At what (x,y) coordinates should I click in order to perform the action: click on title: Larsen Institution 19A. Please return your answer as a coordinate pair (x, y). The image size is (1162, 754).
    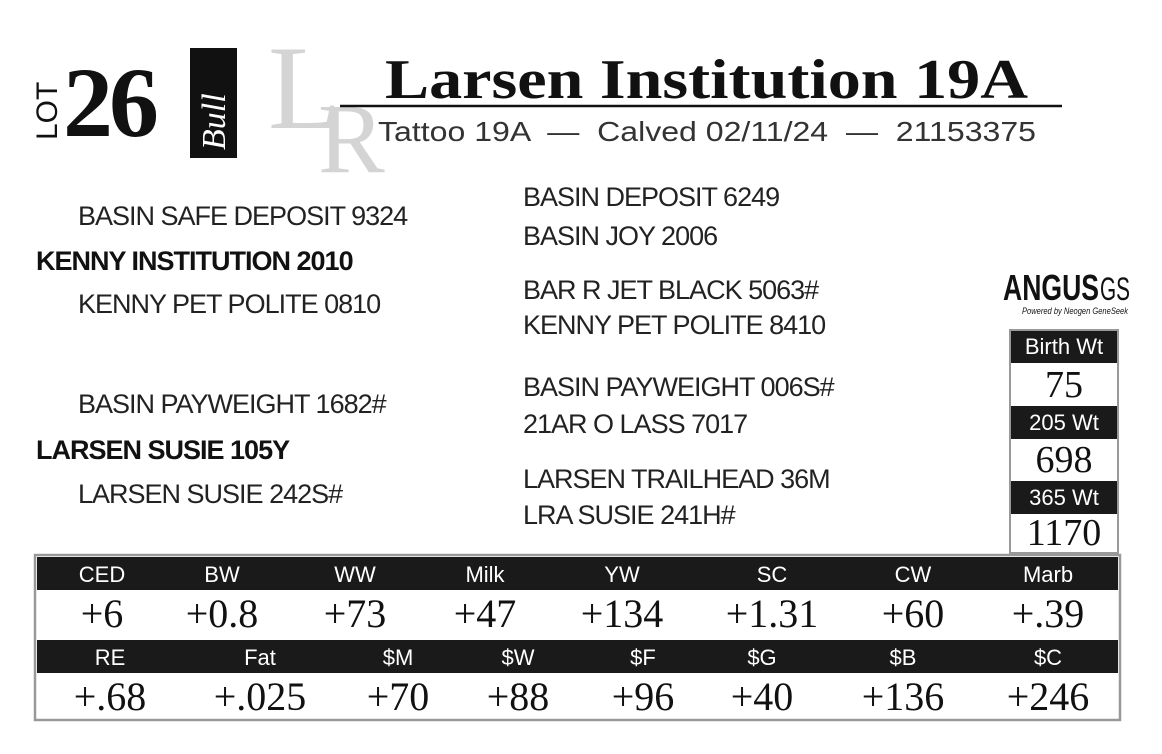
    Looking at the image, I should click on (707, 80).